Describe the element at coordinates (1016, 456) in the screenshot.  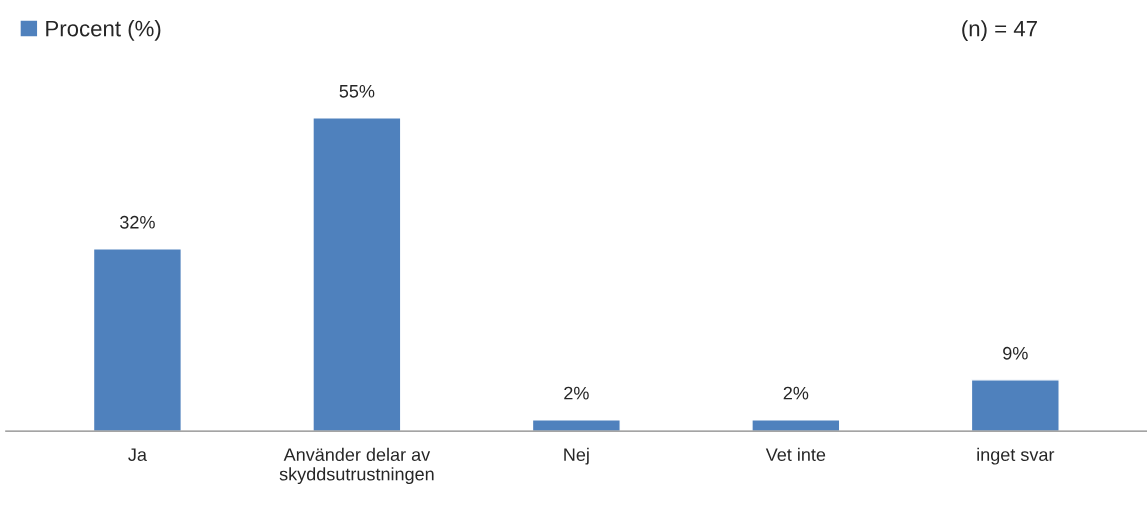
I see `x-tick-label: inget svar` at that location.